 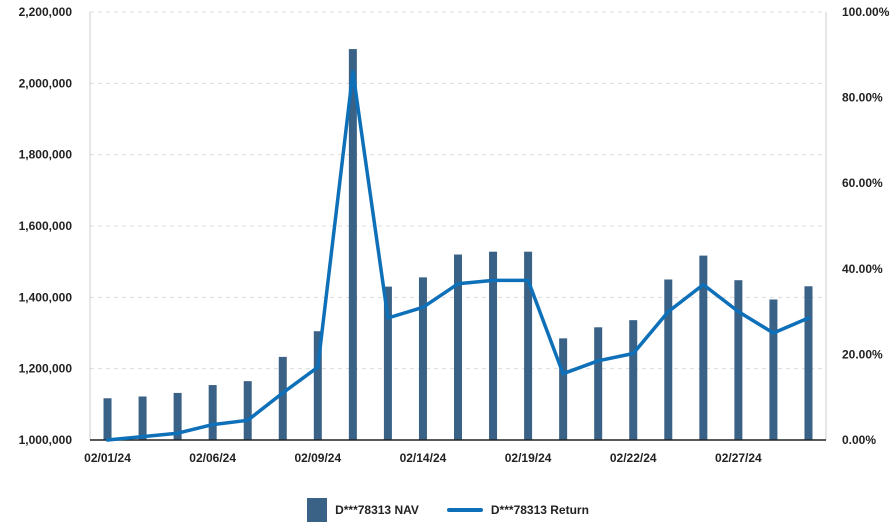 What do you see at coordinates (862, 98) in the screenshot?
I see `y-tick-label-right: 80.00%` at bounding box center [862, 98].